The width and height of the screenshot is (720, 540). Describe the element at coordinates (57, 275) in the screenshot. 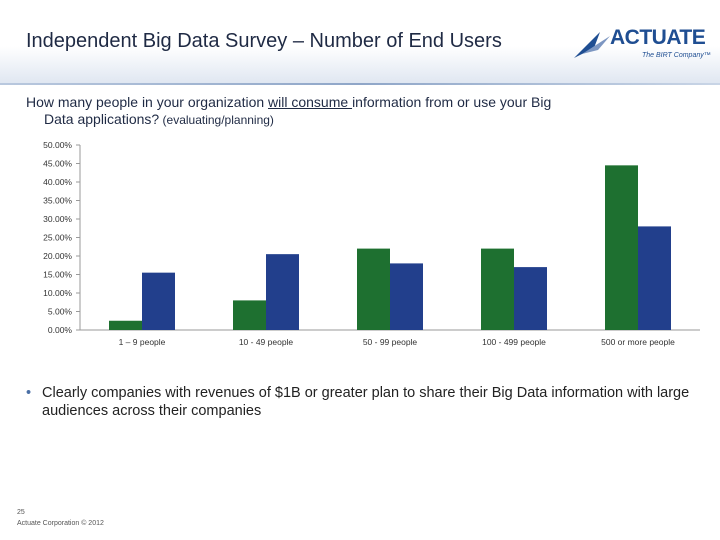

I see `y-tick-label: 15.00%` at that location.